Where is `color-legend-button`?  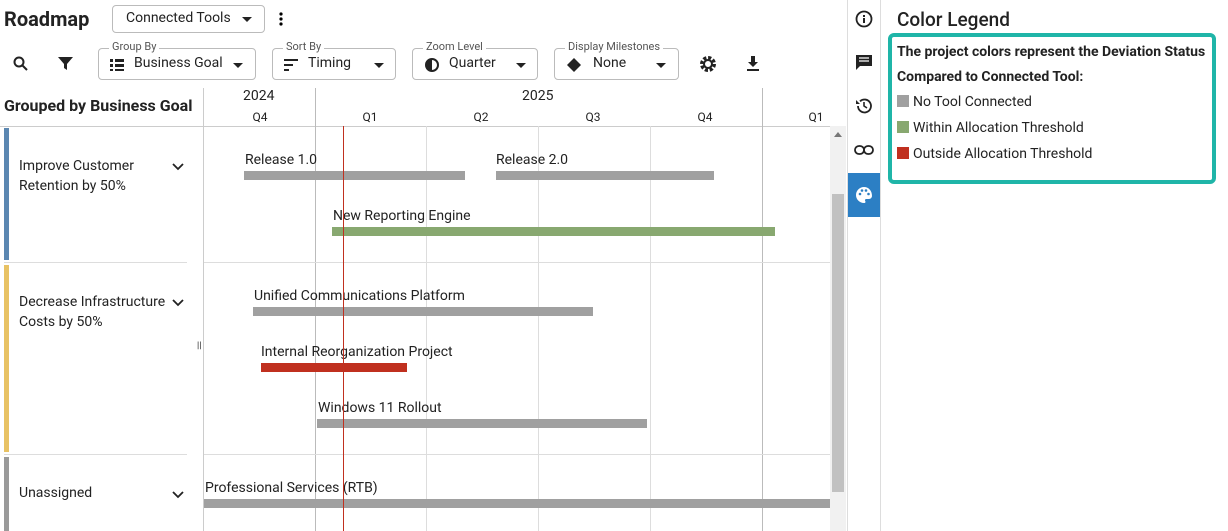
color-legend-button is located at coordinates (864, 195).